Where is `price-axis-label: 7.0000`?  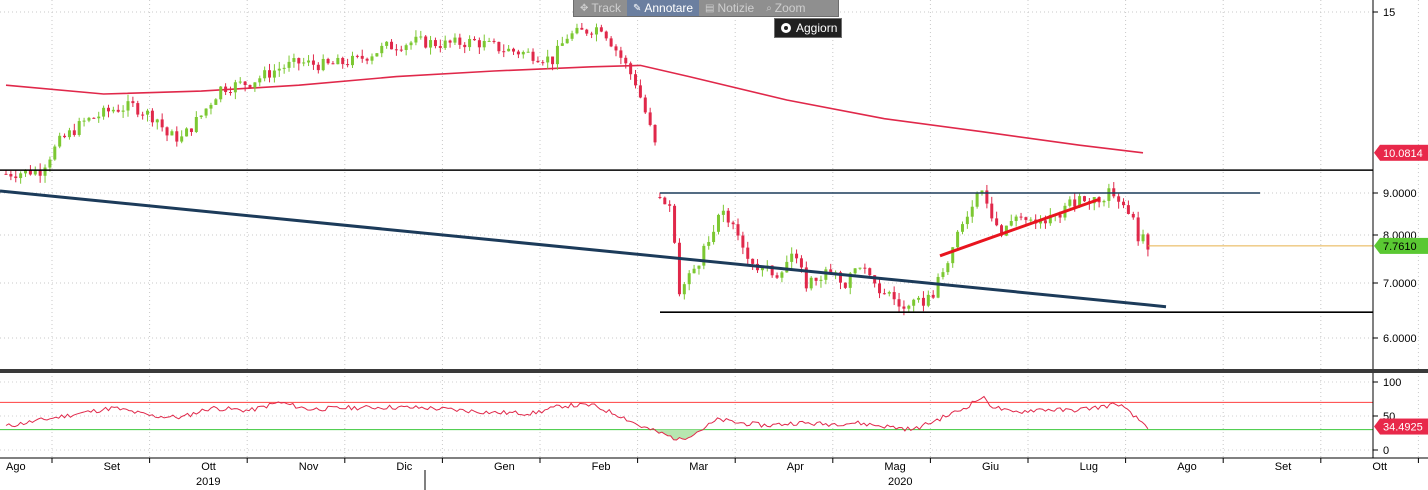 price-axis-label: 7.0000 is located at coordinates (1400, 284).